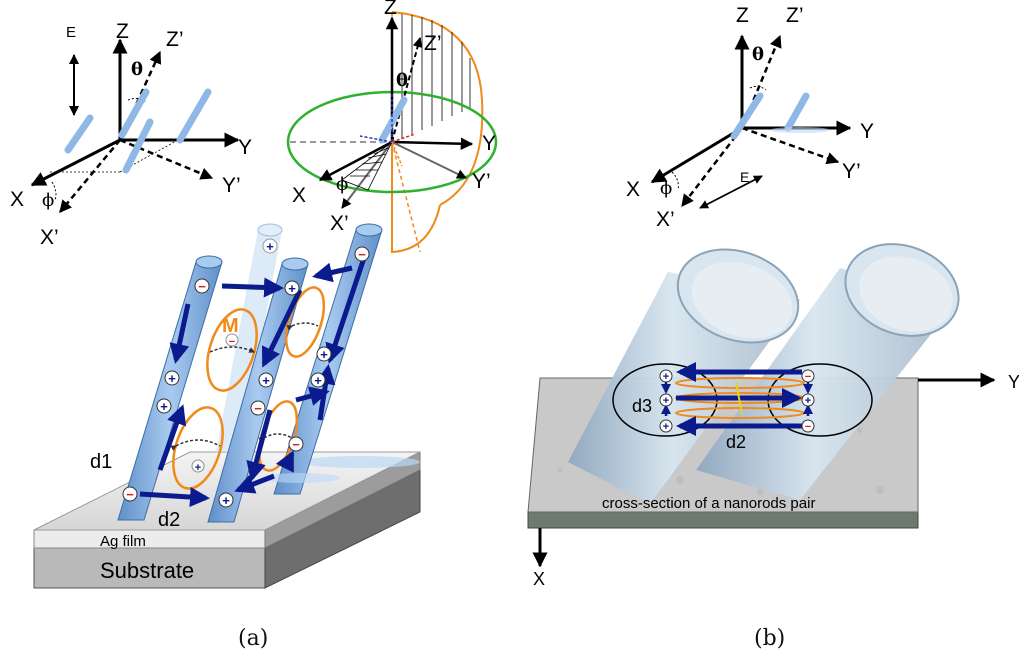  Describe the element at coordinates (101, 462) in the screenshot. I see `d1-label: d1` at that location.